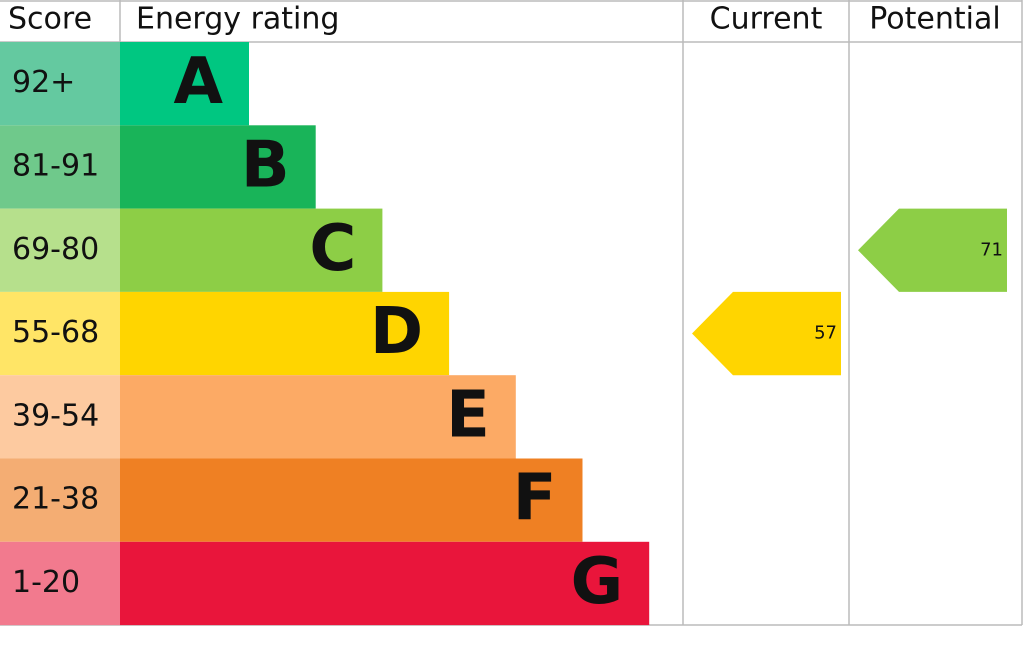  Describe the element at coordinates (825, 333) in the screenshot. I see `current-value: 57` at that location.